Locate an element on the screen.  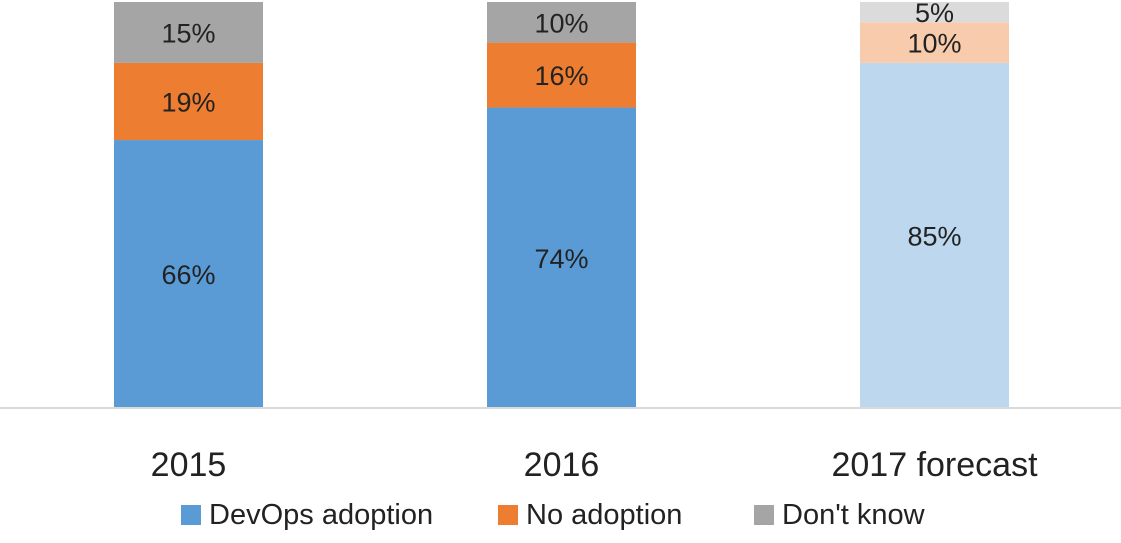
bar-2016-don-t-know is located at coordinates (561, 22).